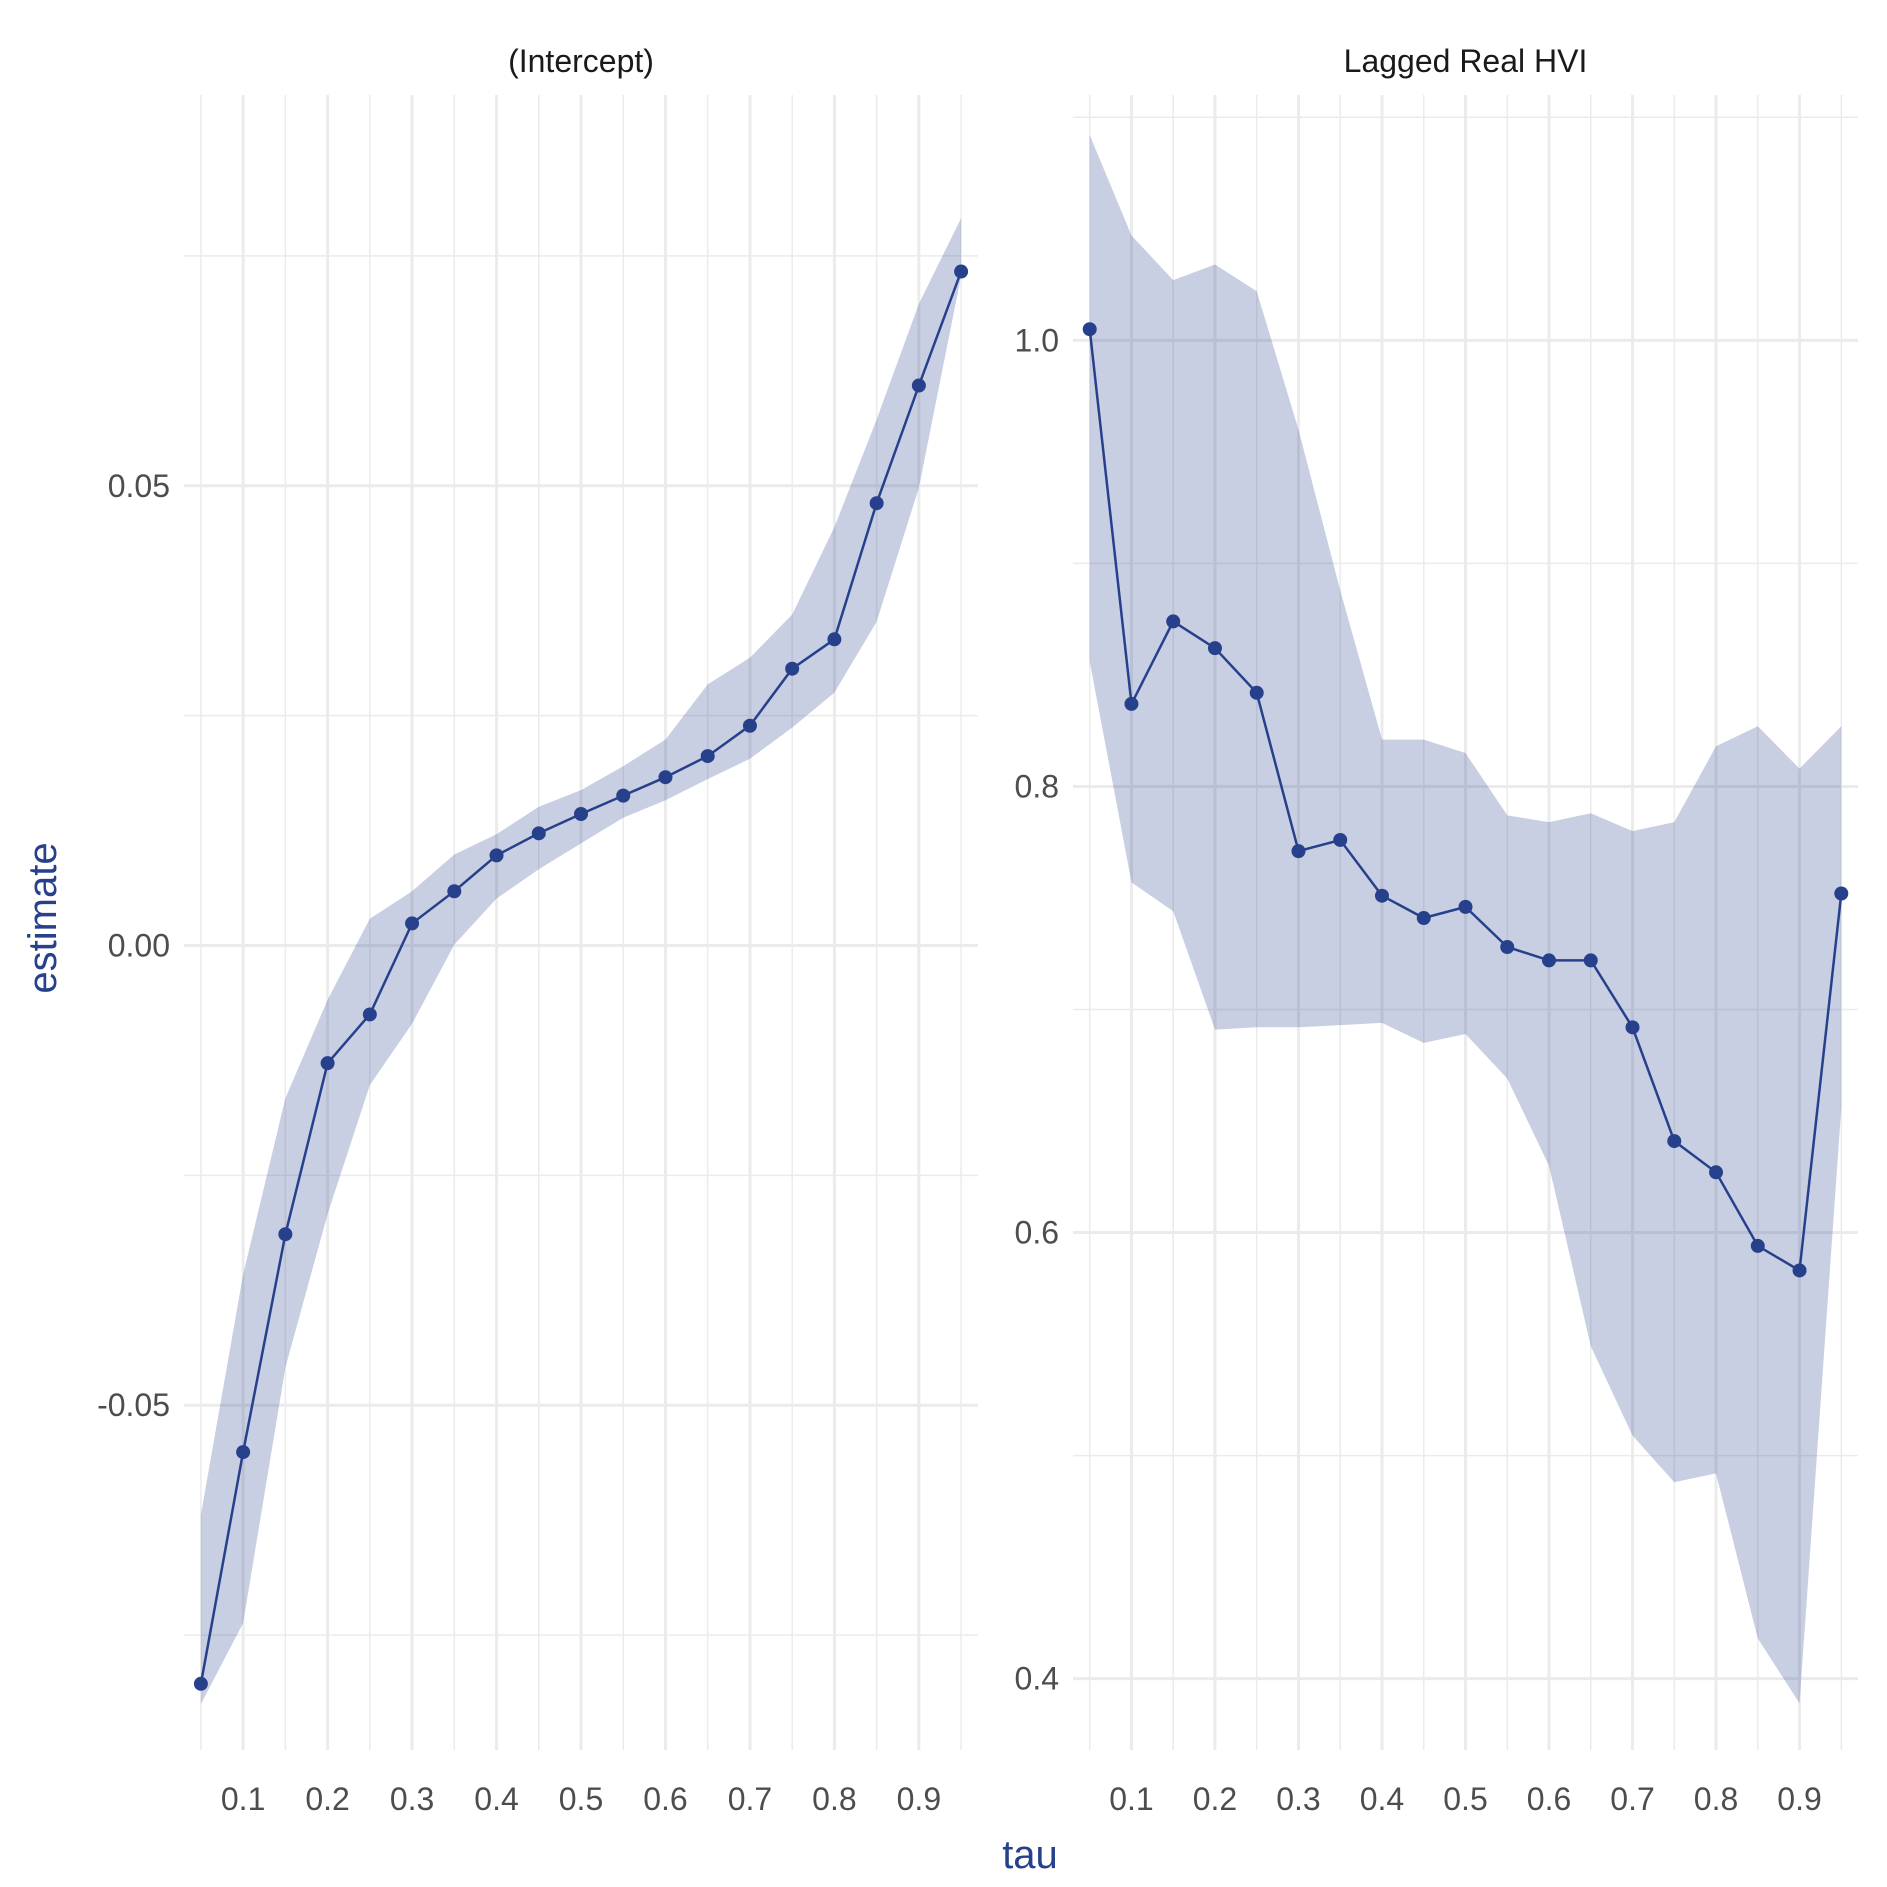  What do you see at coordinates (581, 61) in the screenshot?
I see `panel-title: (Intercept)` at bounding box center [581, 61].